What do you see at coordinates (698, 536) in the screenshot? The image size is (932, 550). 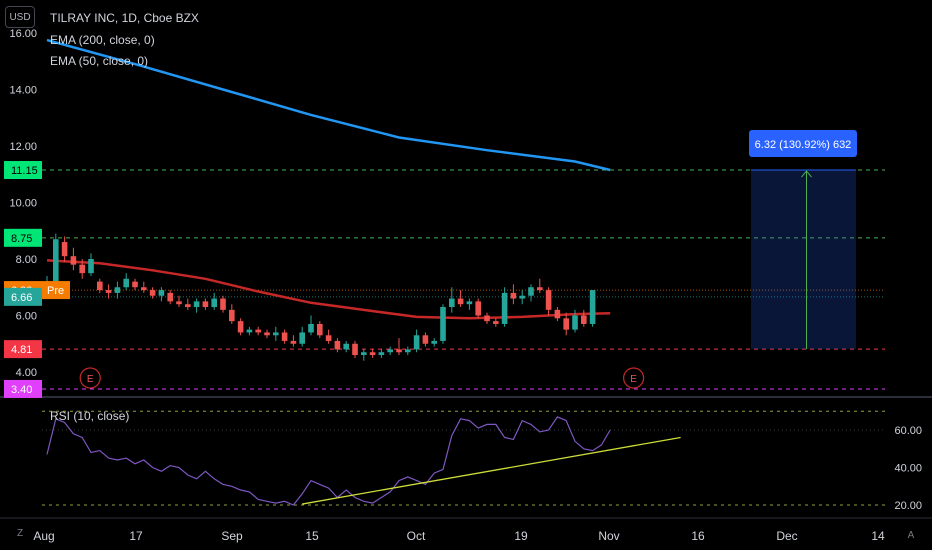 I see `time-tick-7: 16` at bounding box center [698, 536].